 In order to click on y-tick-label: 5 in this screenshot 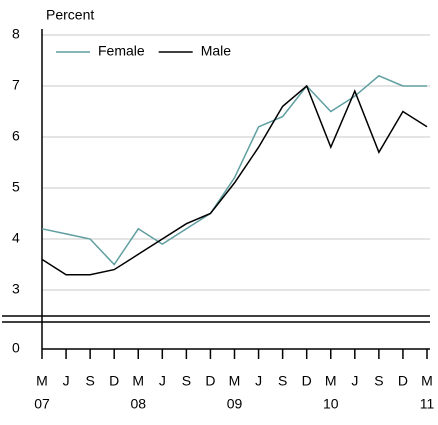, I will do `click(16, 187)`.